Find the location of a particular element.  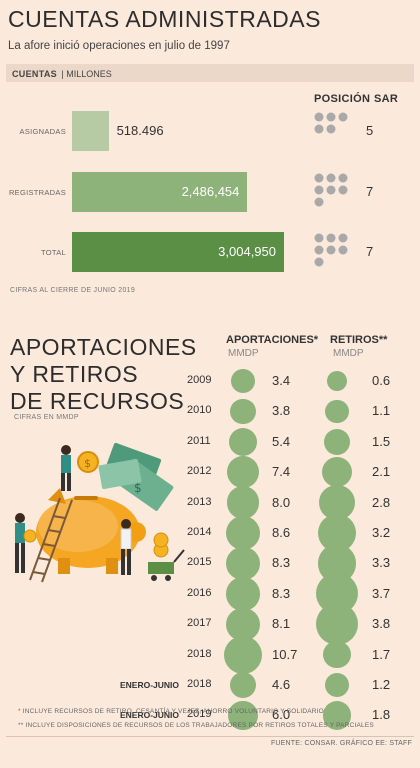

divider is located at coordinates (210, 736).